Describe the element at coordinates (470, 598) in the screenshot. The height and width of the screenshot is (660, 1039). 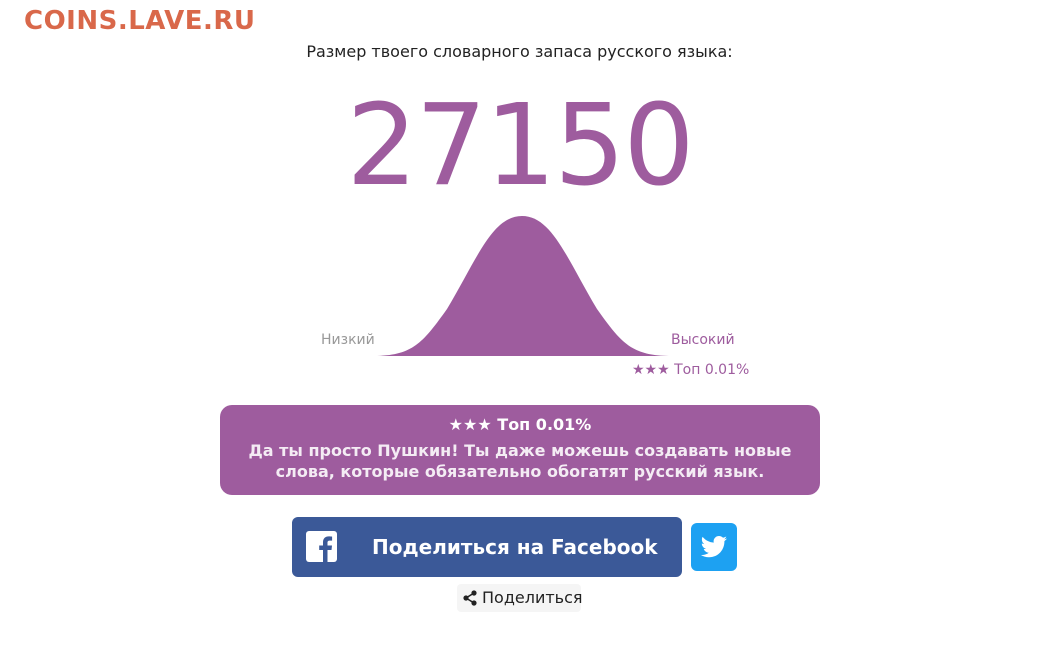
I see `share-icon` at that location.